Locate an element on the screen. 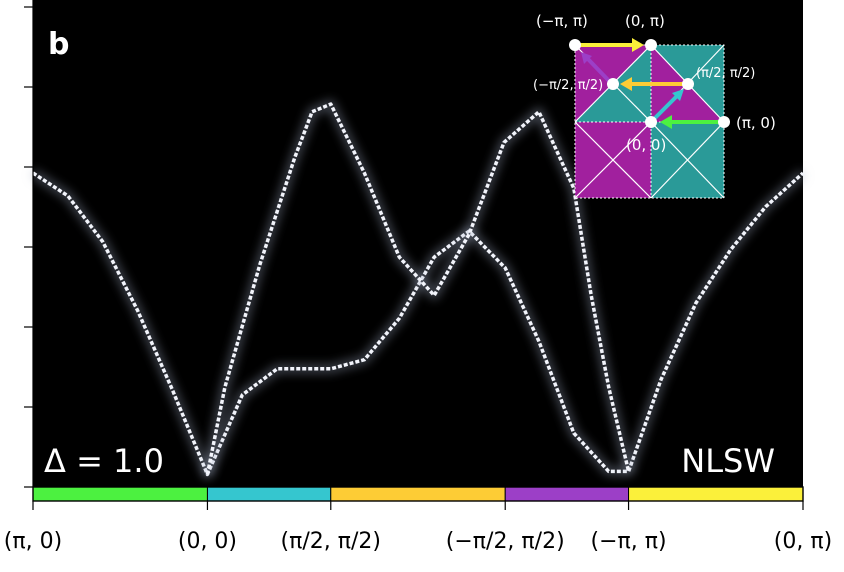 The height and width of the screenshot is (572, 844). x-tick-label-4: (−π, π) is located at coordinates (629, 541).